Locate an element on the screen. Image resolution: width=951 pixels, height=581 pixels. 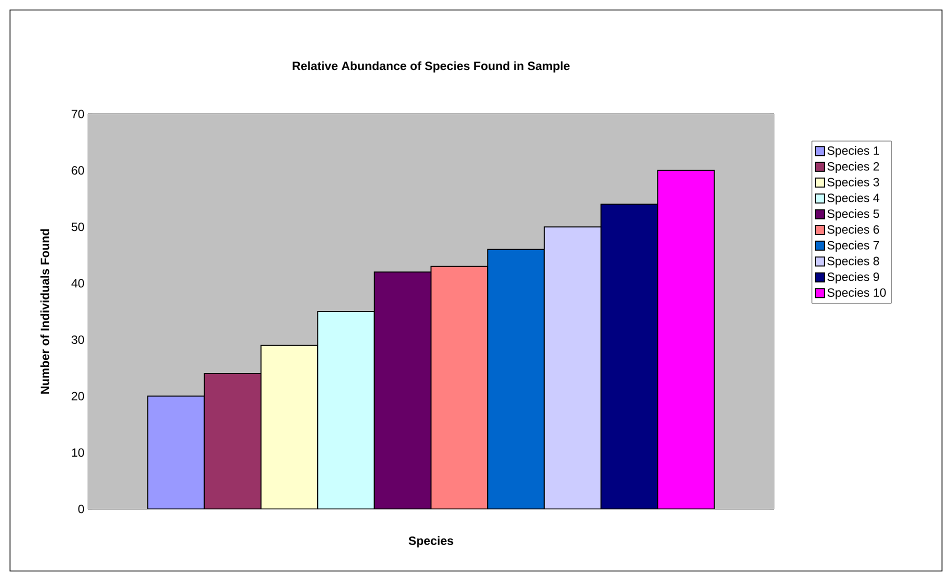
y-tick-label: 10 is located at coordinates (78, 452).